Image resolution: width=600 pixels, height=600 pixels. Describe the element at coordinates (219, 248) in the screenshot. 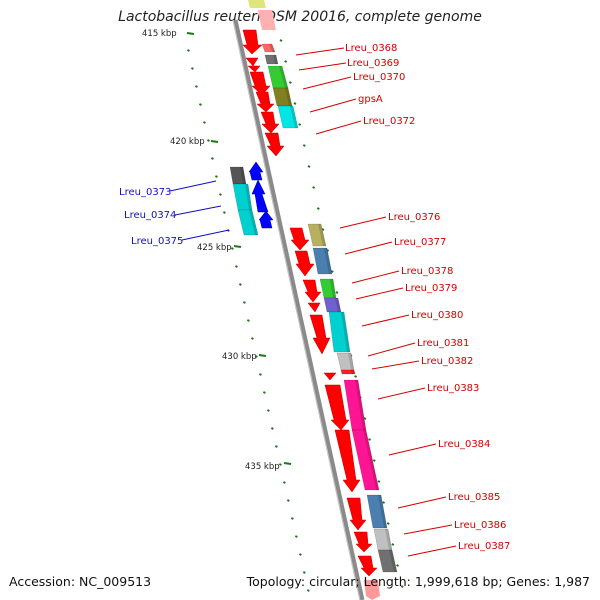

I see `tick-425: 425 kbp` at that location.